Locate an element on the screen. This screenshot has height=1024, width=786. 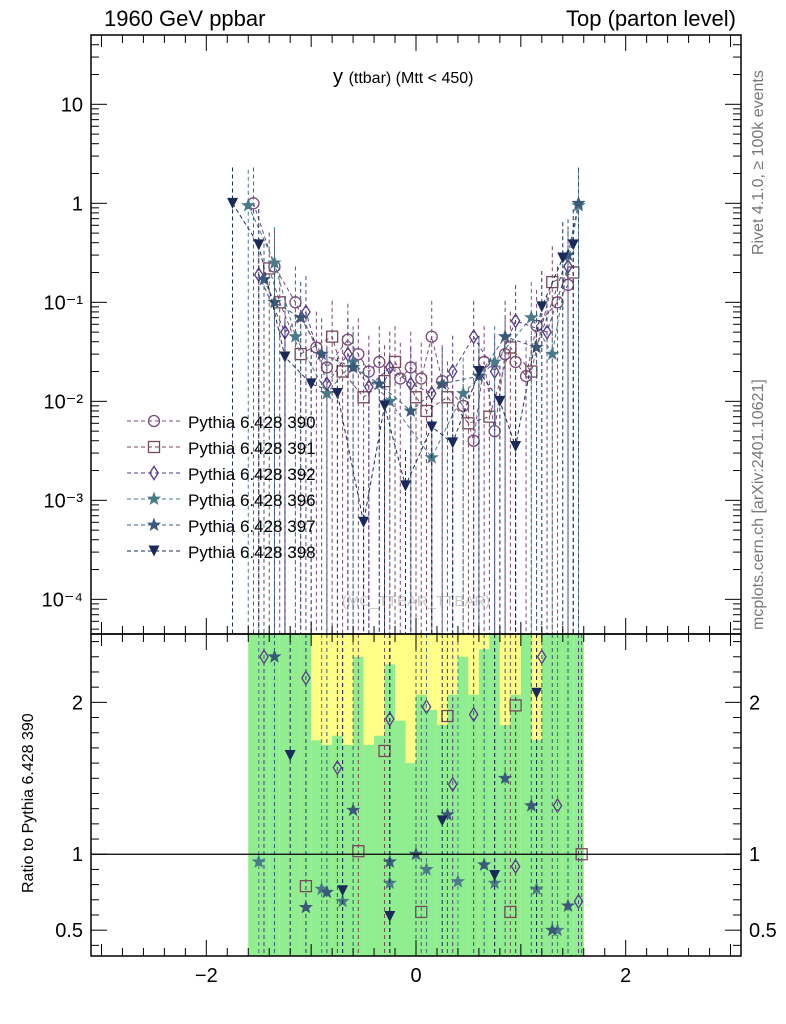
y-tick-label-main: 10⁻² is located at coordinates (64, 402).